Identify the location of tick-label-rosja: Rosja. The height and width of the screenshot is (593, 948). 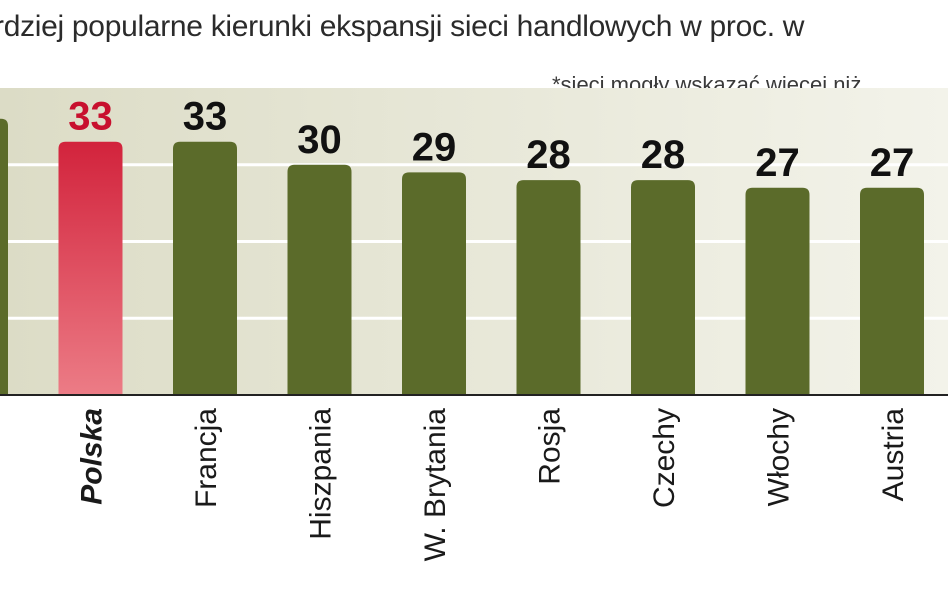
(550, 446).